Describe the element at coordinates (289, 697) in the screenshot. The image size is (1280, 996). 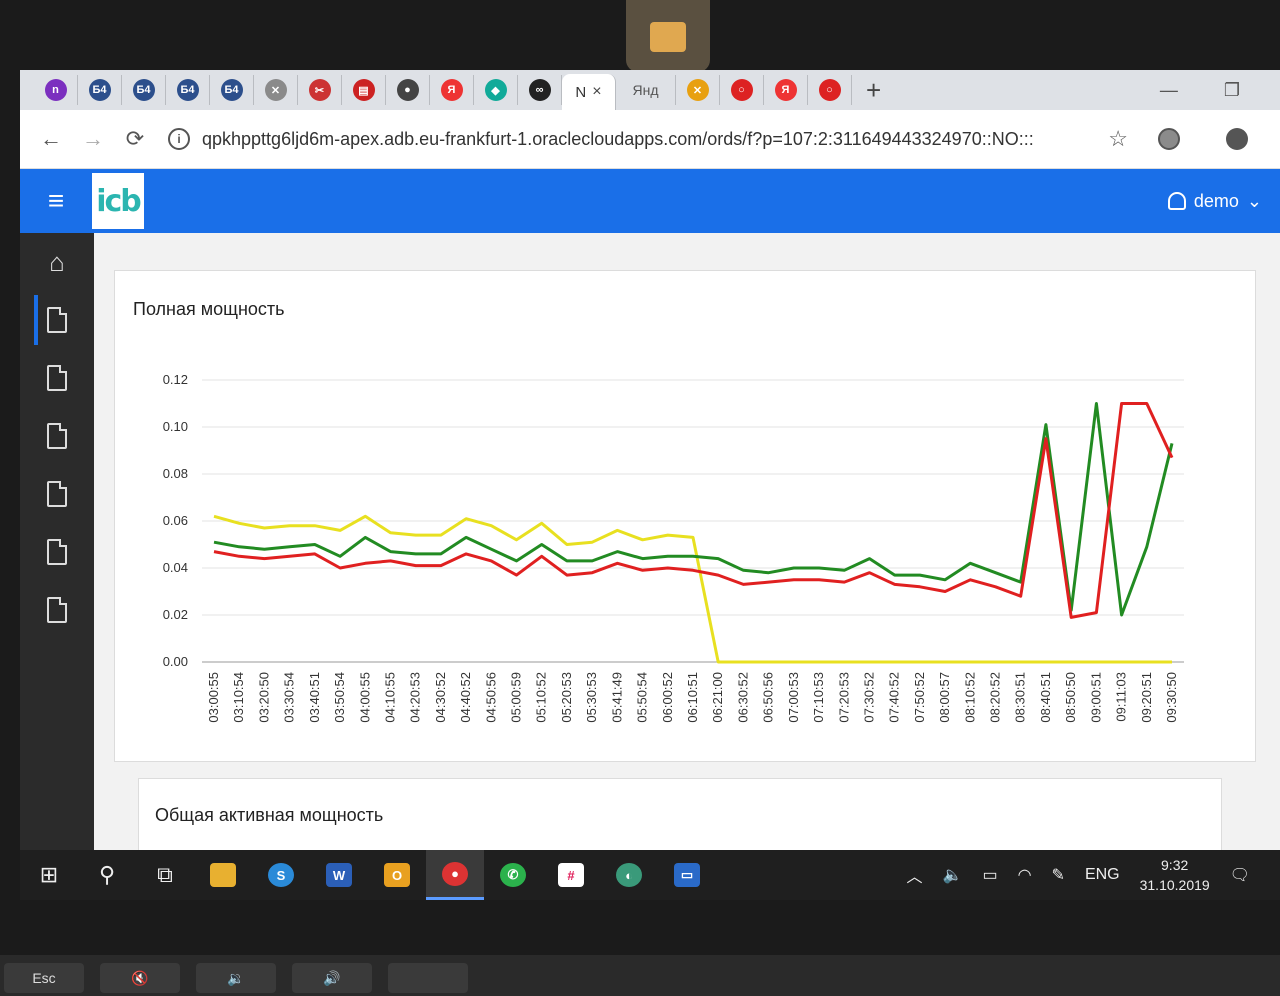
I see `x-tick-label: 03:30:54` at that location.